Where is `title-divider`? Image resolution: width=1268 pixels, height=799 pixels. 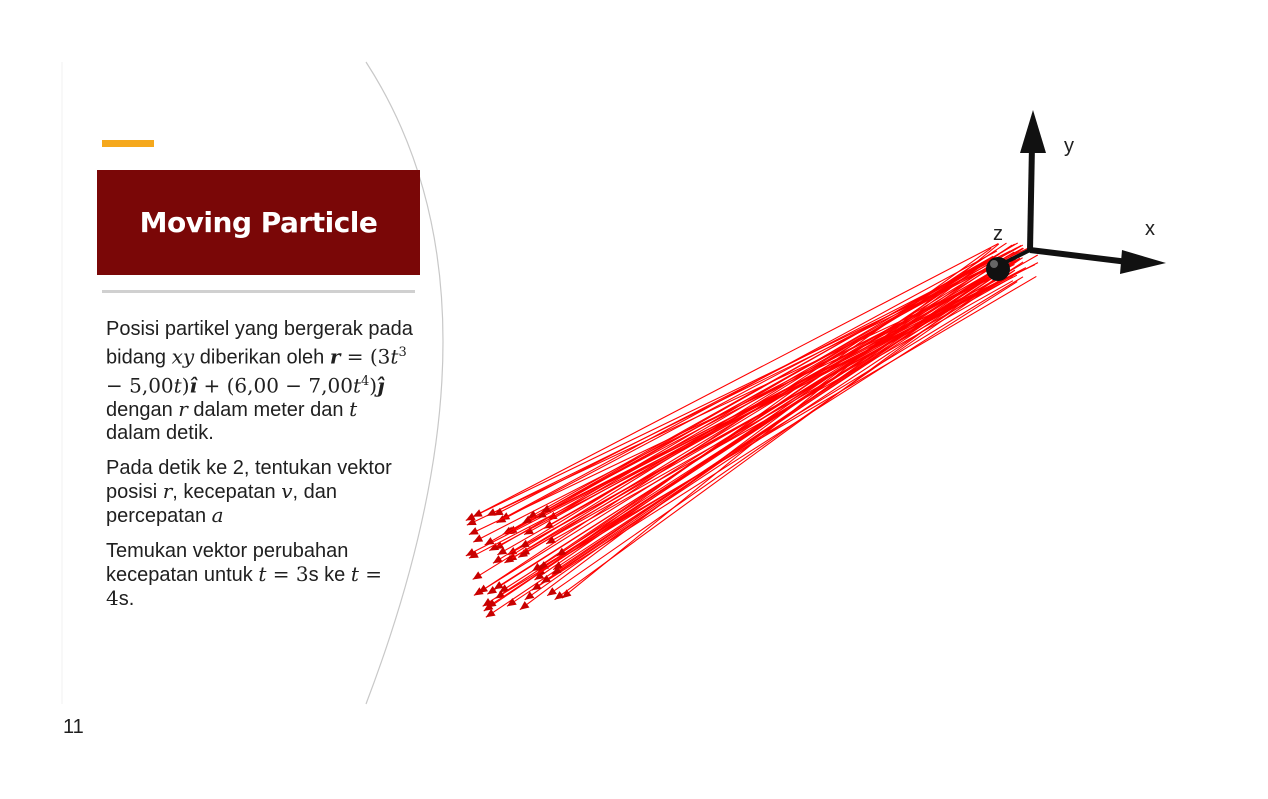 title-divider is located at coordinates (258, 291).